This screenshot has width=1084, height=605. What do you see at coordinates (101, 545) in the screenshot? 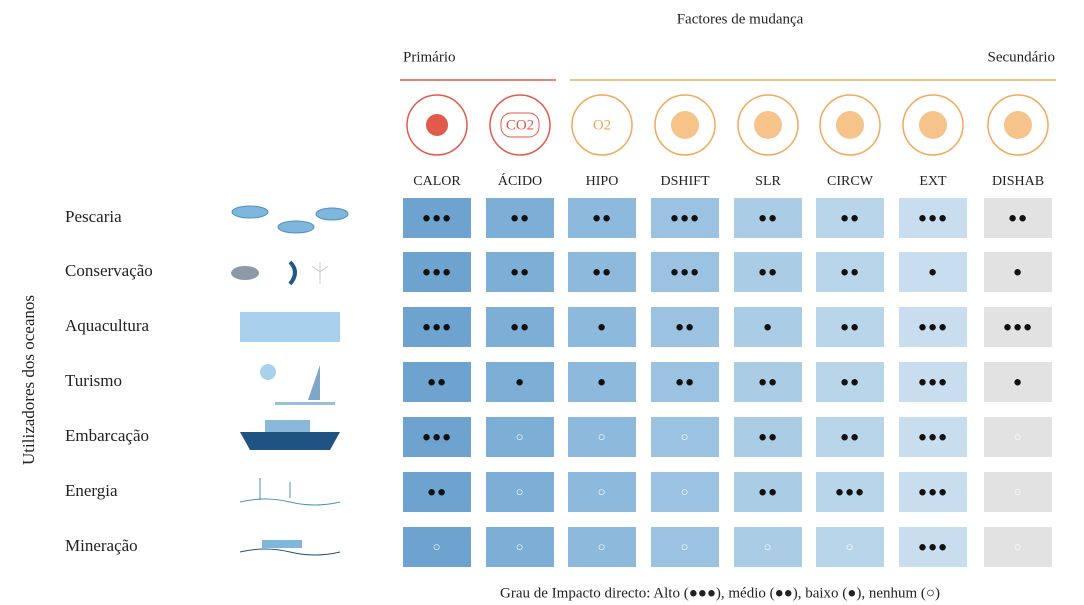
I see `row-label: Mineração` at bounding box center [101, 545].